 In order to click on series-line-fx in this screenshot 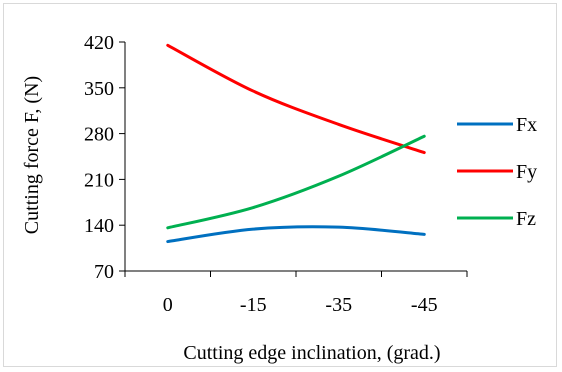, I will do `click(296, 234)`.